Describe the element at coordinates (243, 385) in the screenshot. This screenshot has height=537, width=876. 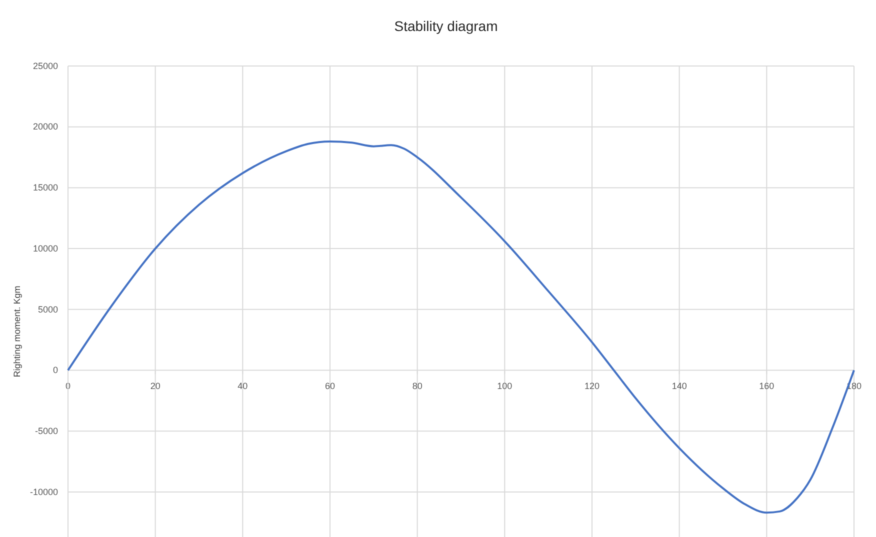
I see `x-tick-label: 40` at that location.